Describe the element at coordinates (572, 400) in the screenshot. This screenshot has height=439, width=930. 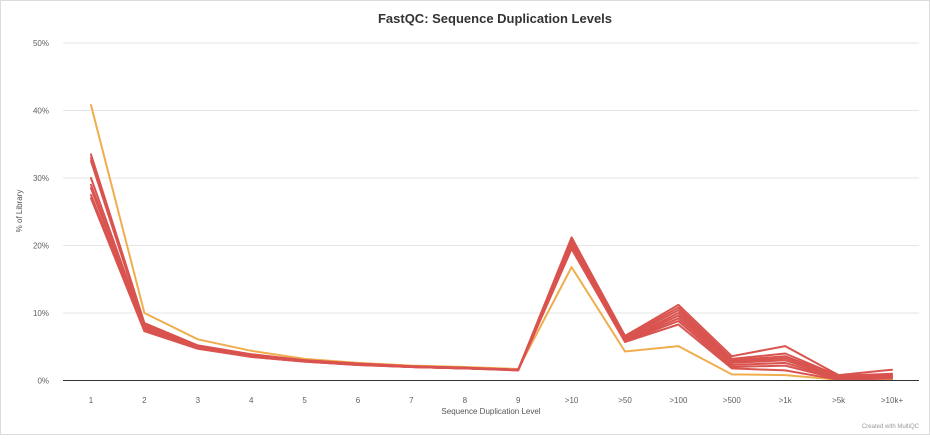
I see `x-tick-label: >10` at that location.